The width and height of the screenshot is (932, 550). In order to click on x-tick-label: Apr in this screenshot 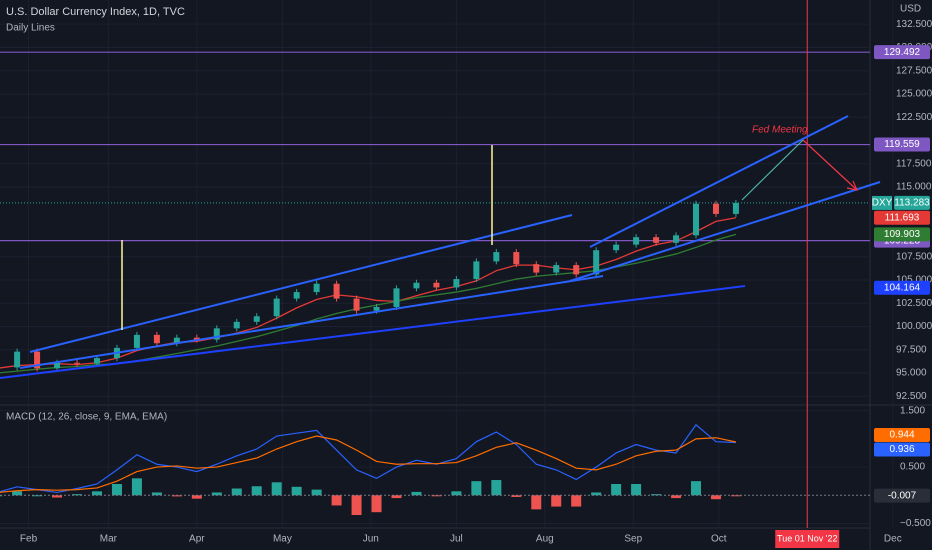, I will do `click(197, 539)`.